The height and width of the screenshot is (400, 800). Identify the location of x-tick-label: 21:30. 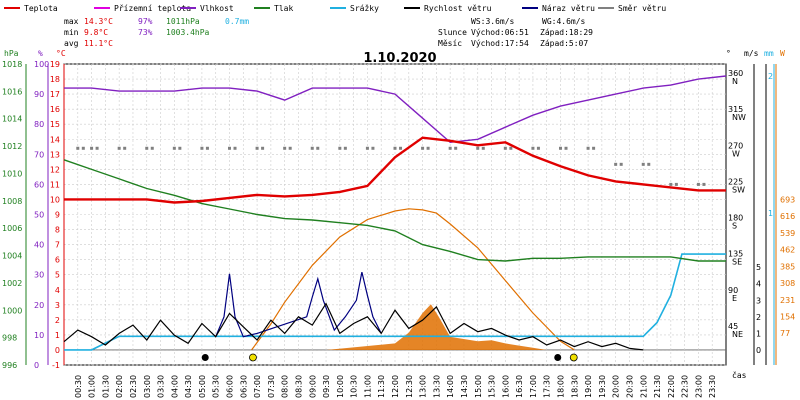
(657, 386).